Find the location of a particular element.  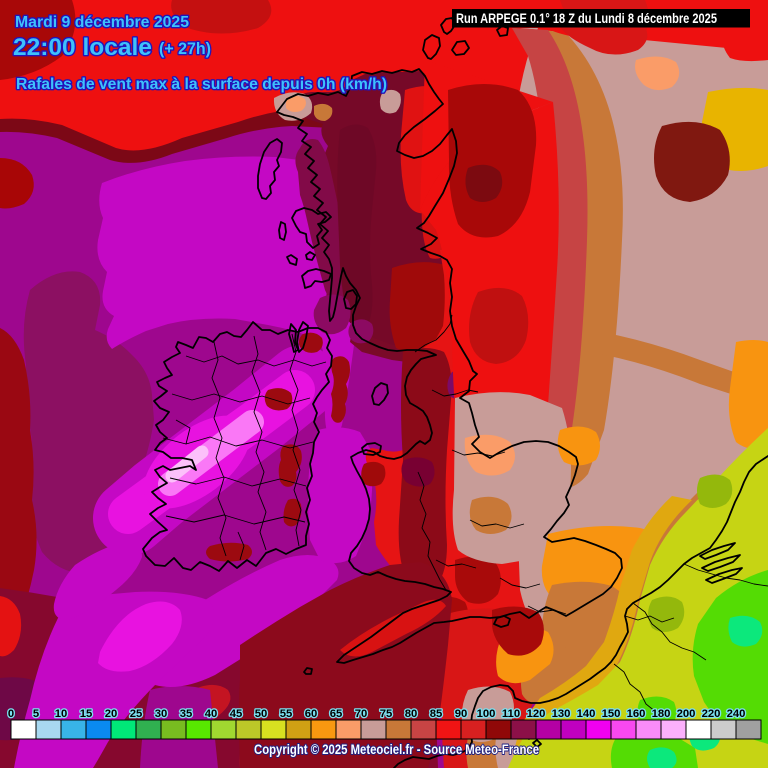

svg-text: 15 is located at coordinates (86, 714).